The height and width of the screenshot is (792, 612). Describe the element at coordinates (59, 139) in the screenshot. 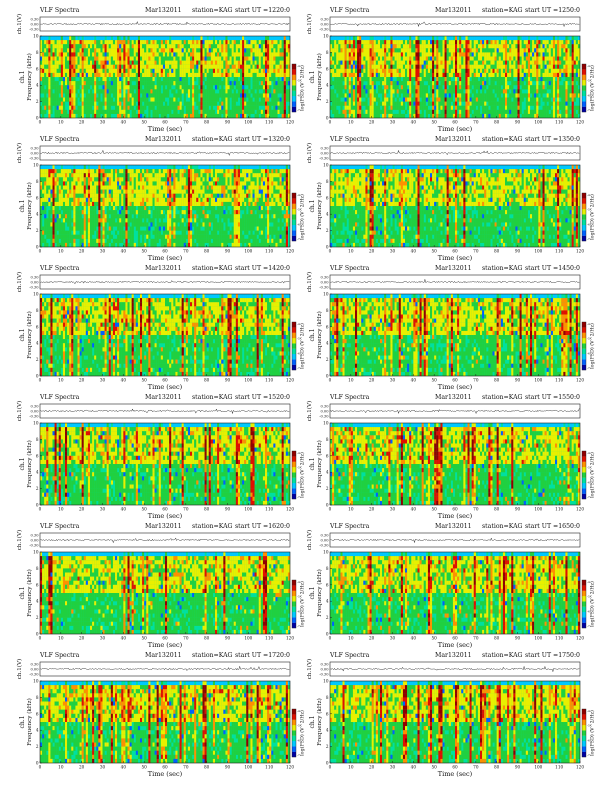

I see `chart-title: VLF Spectra` at that location.